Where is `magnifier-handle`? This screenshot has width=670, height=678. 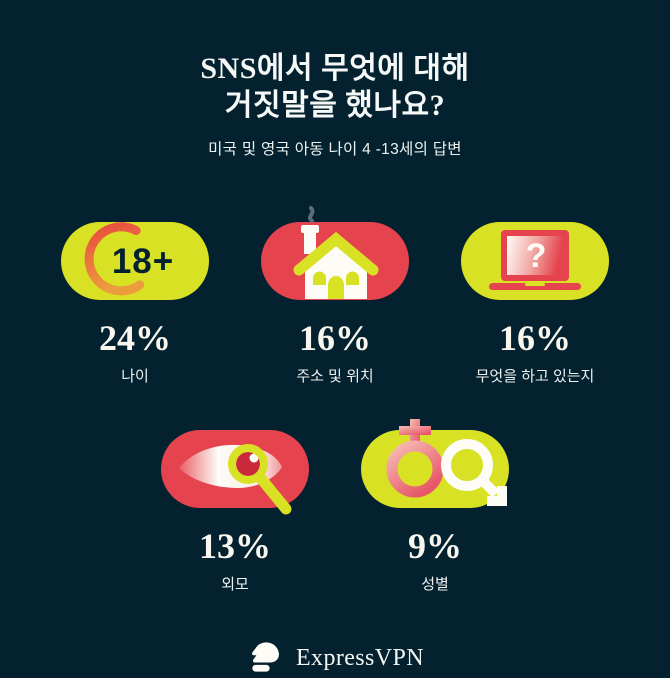 magnifier-handle is located at coordinates (272, 492).